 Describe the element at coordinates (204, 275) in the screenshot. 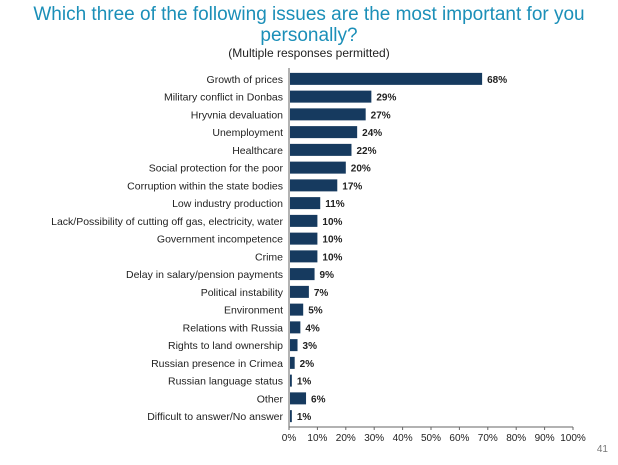

I see `category-label: Delay in salary/pension payments` at that location.